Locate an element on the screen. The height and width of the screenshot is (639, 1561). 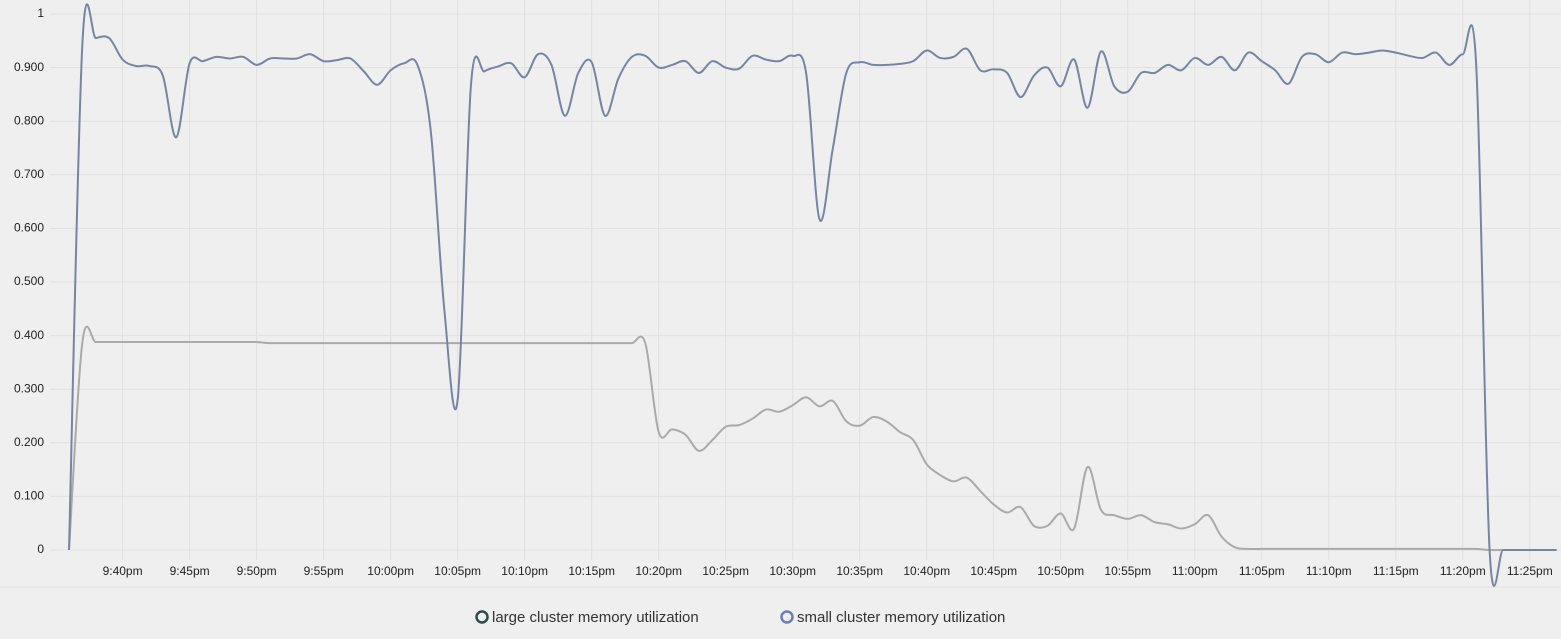
y-tick-label: 0.900 is located at coordinates (29, 67).